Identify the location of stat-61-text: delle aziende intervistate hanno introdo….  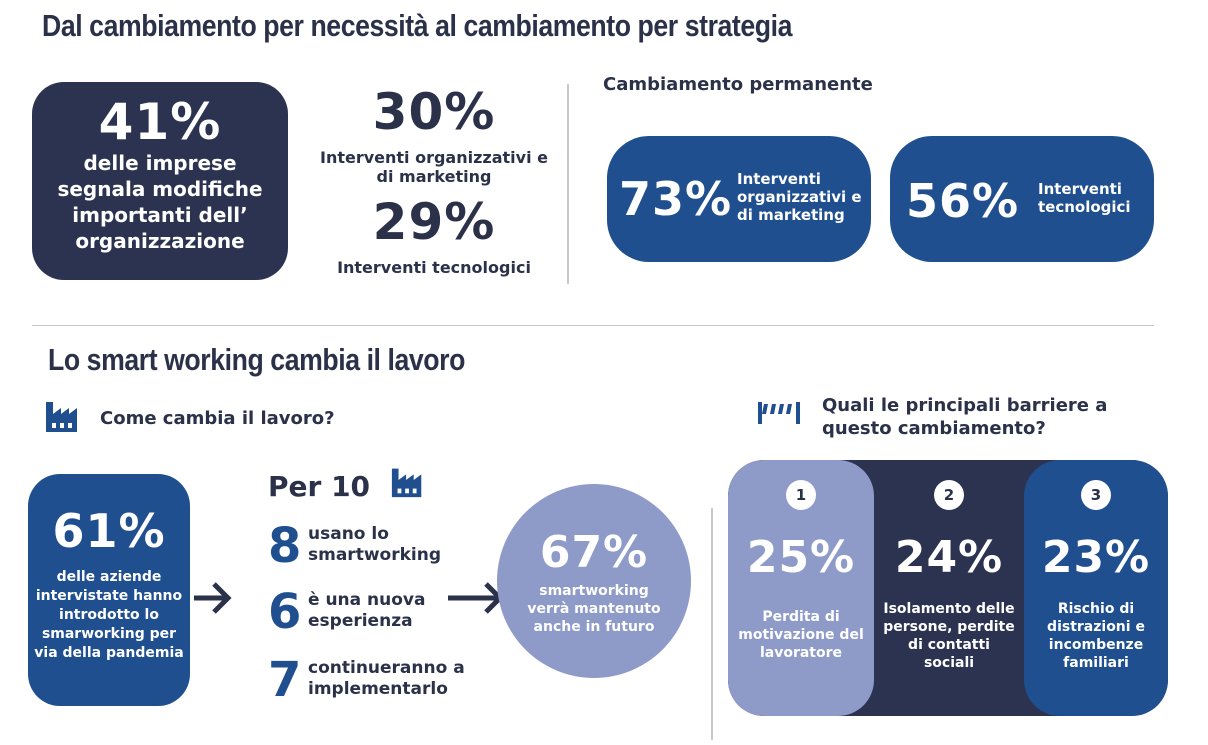
(109, 615).